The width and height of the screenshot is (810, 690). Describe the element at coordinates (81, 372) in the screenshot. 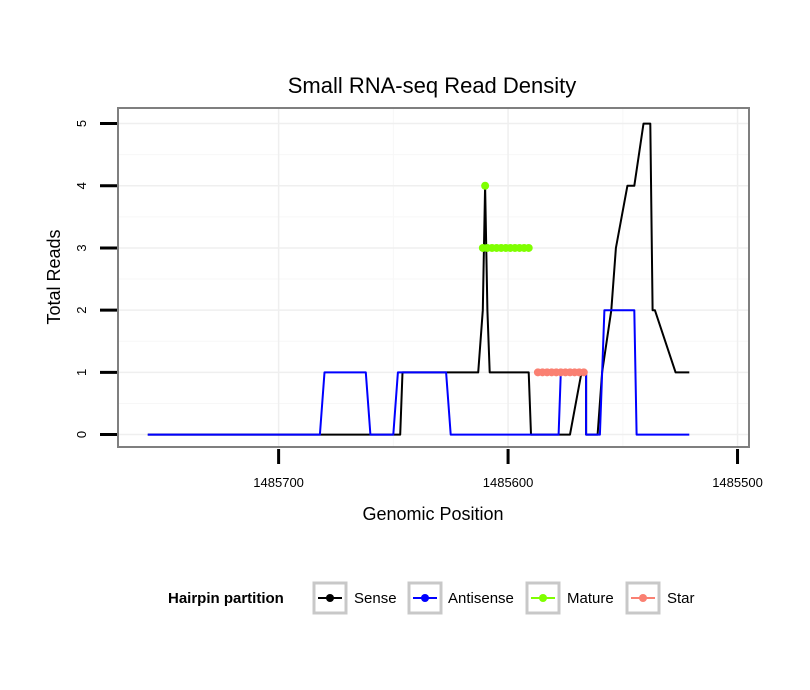

I see `y-tick-label: 1` at that location.